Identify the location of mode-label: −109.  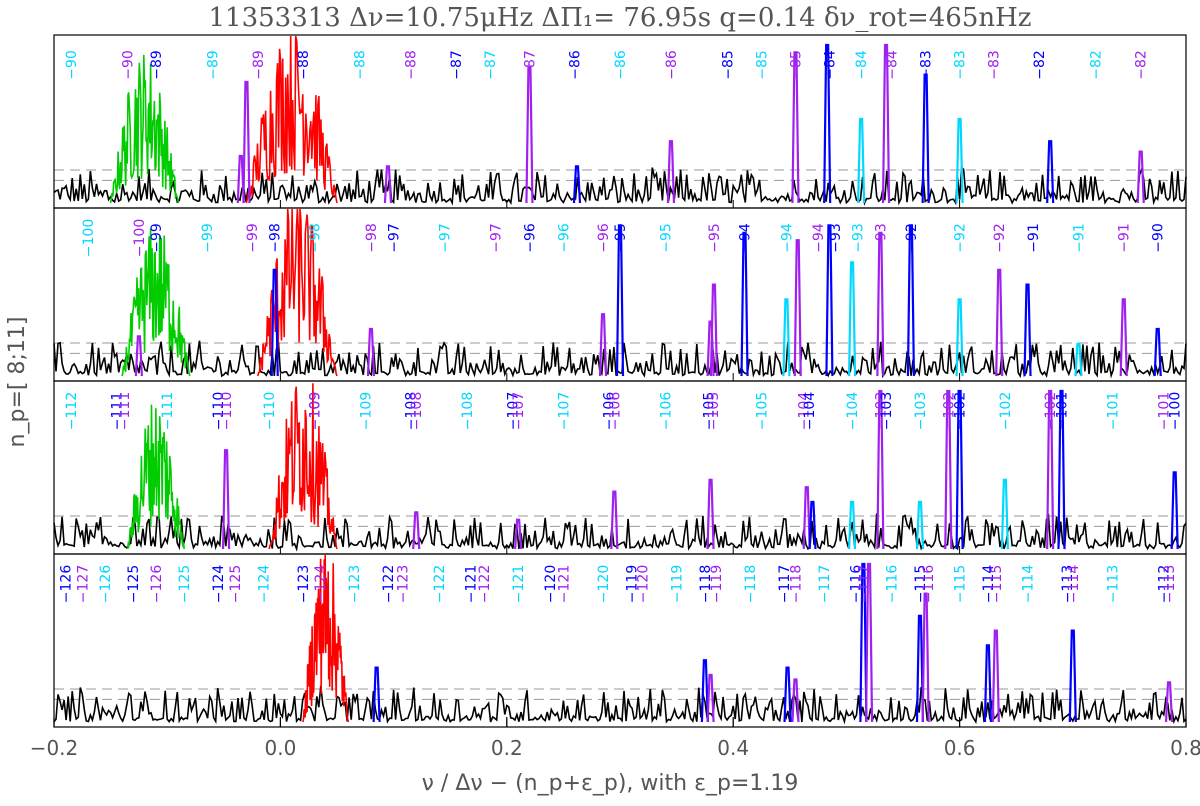
(315, 411).